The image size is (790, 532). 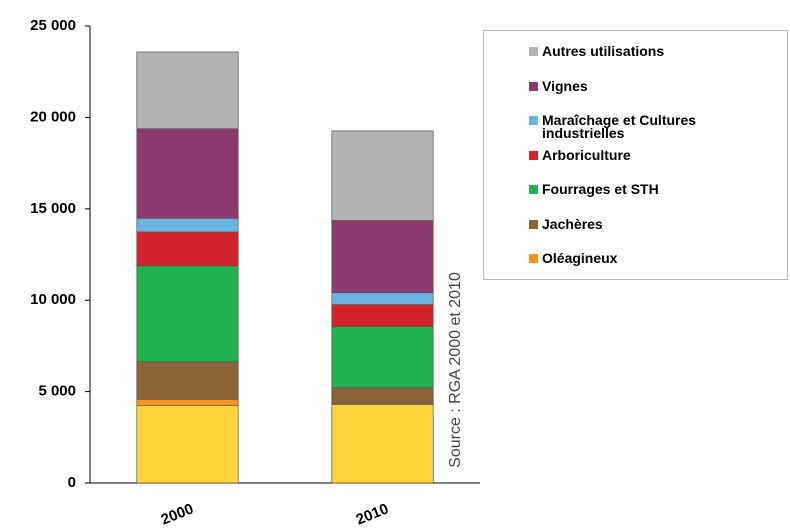 I want to click on y-tick-label: 25 000, so click(x=53, y=25).